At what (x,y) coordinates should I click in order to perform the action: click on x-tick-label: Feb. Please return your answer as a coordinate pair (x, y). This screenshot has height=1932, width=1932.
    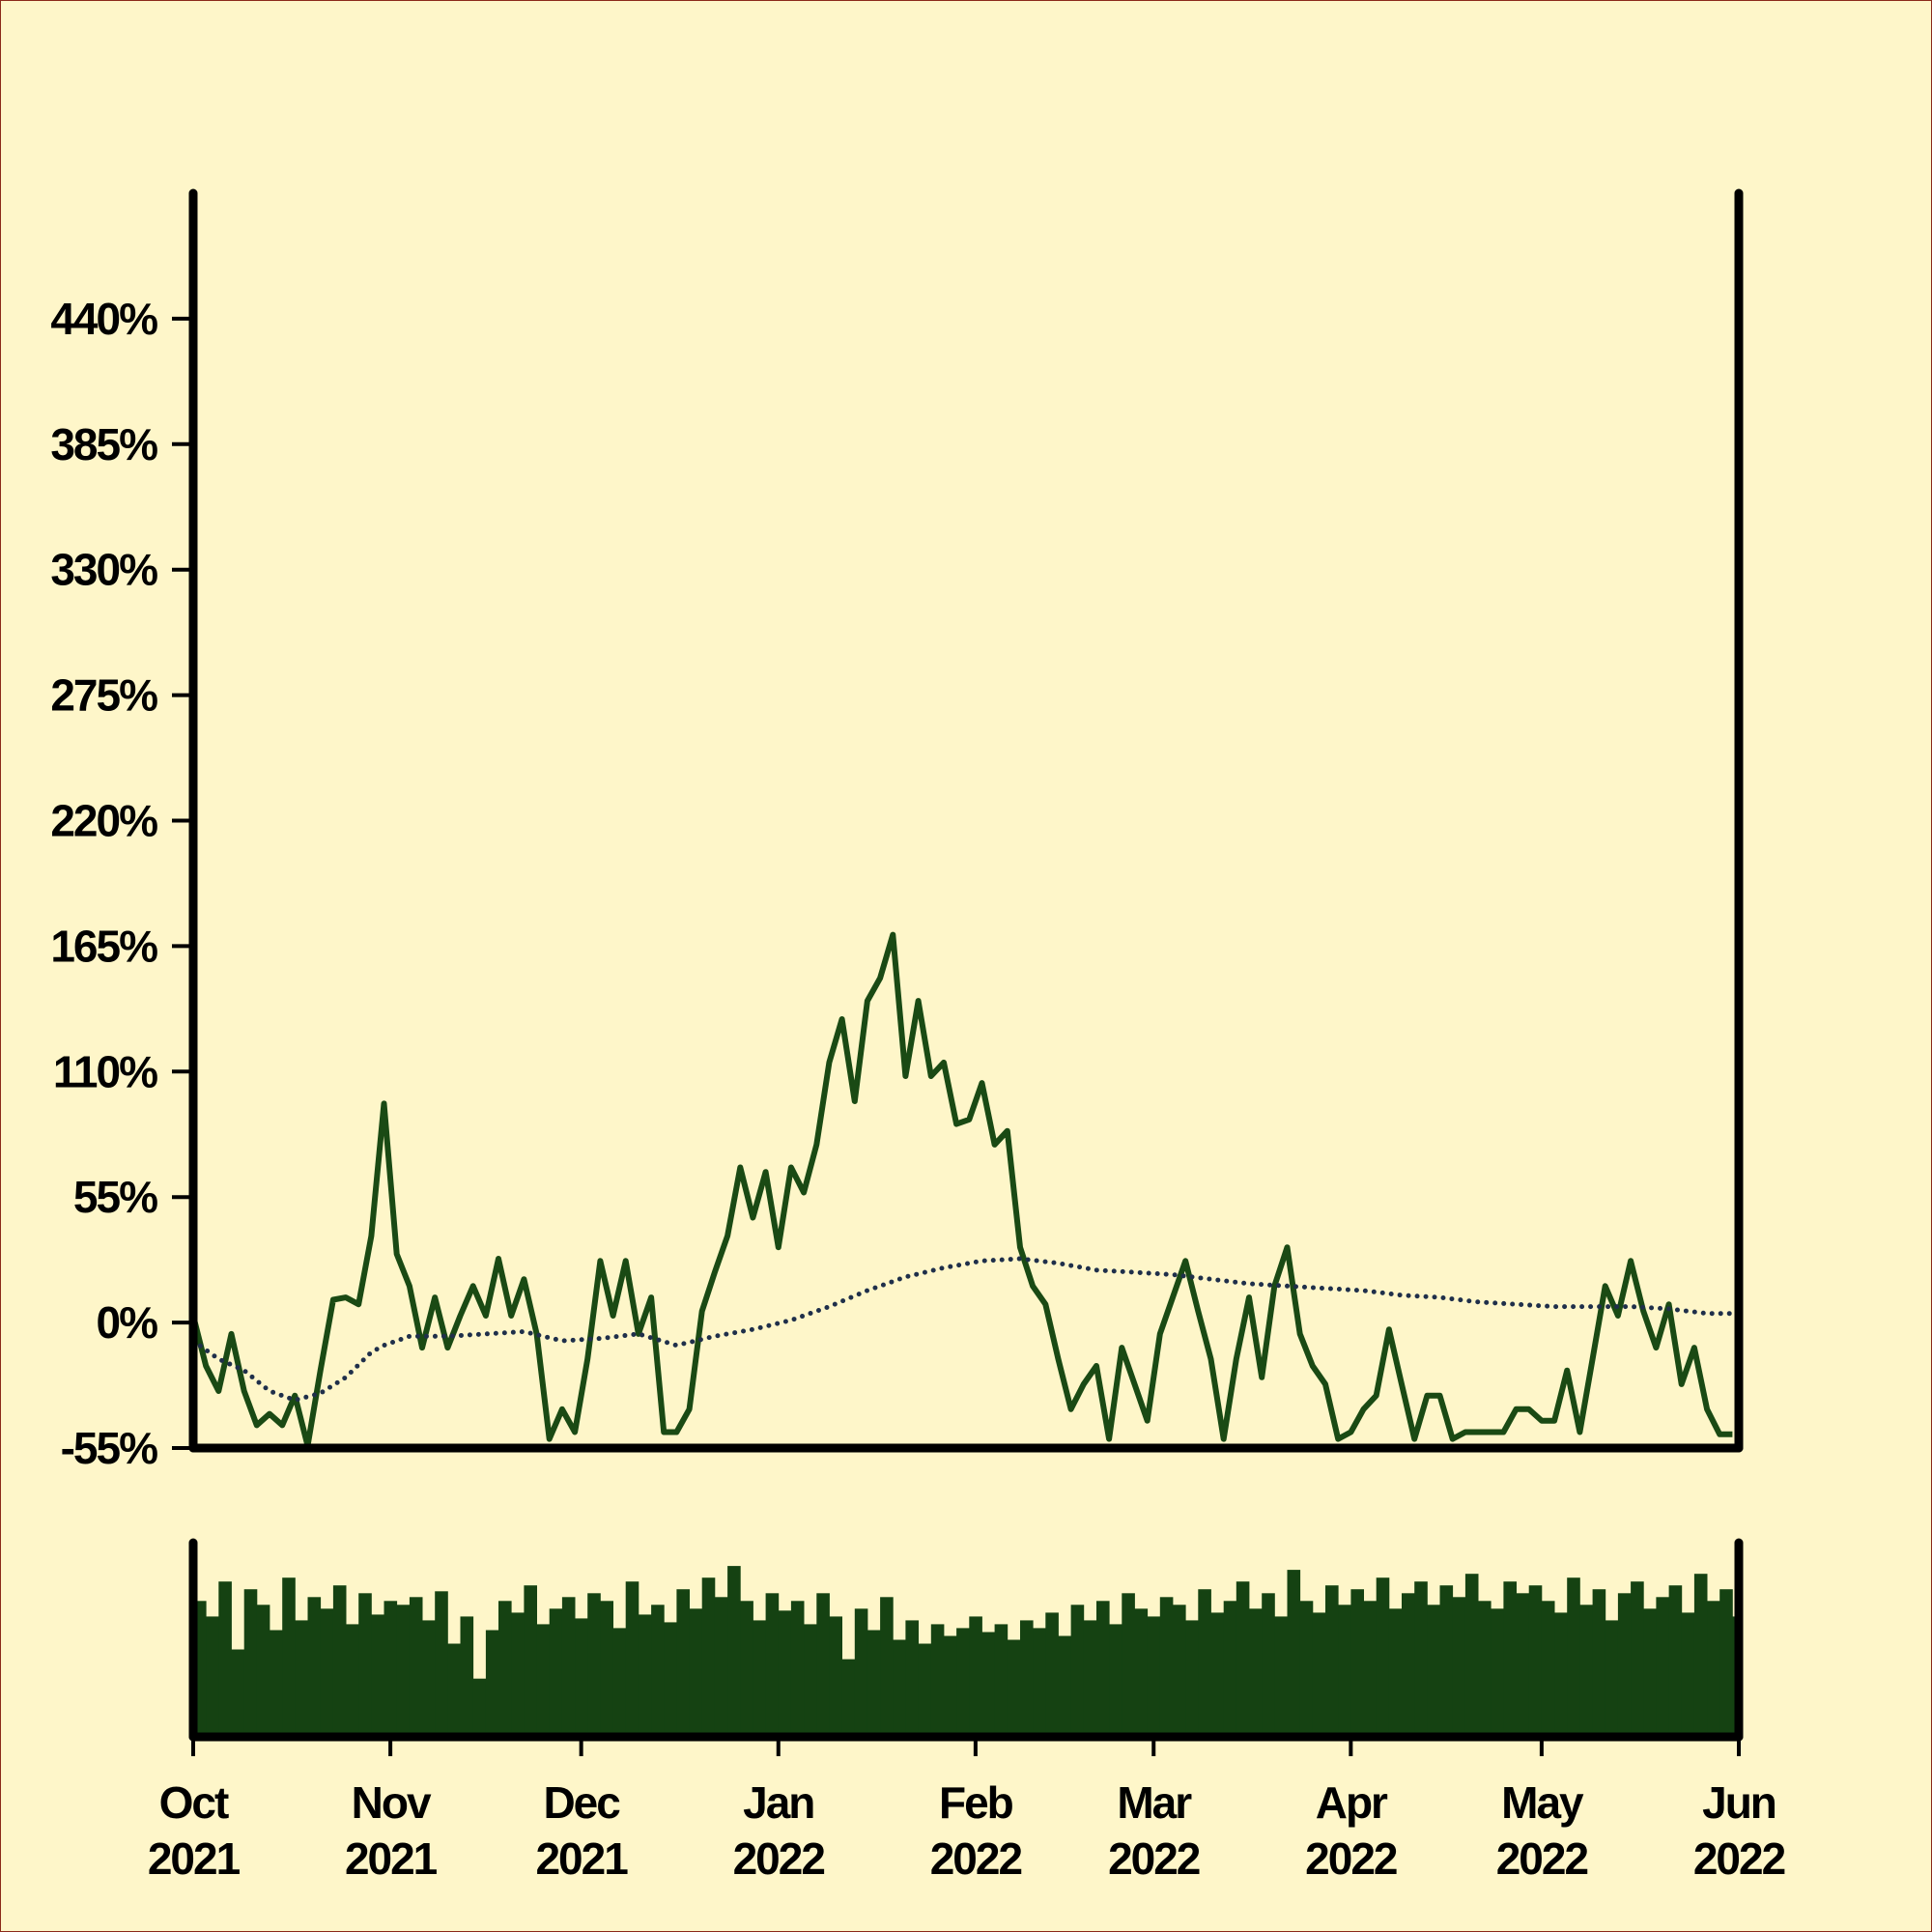
    Looking at the image, I should click on (976, 1802).